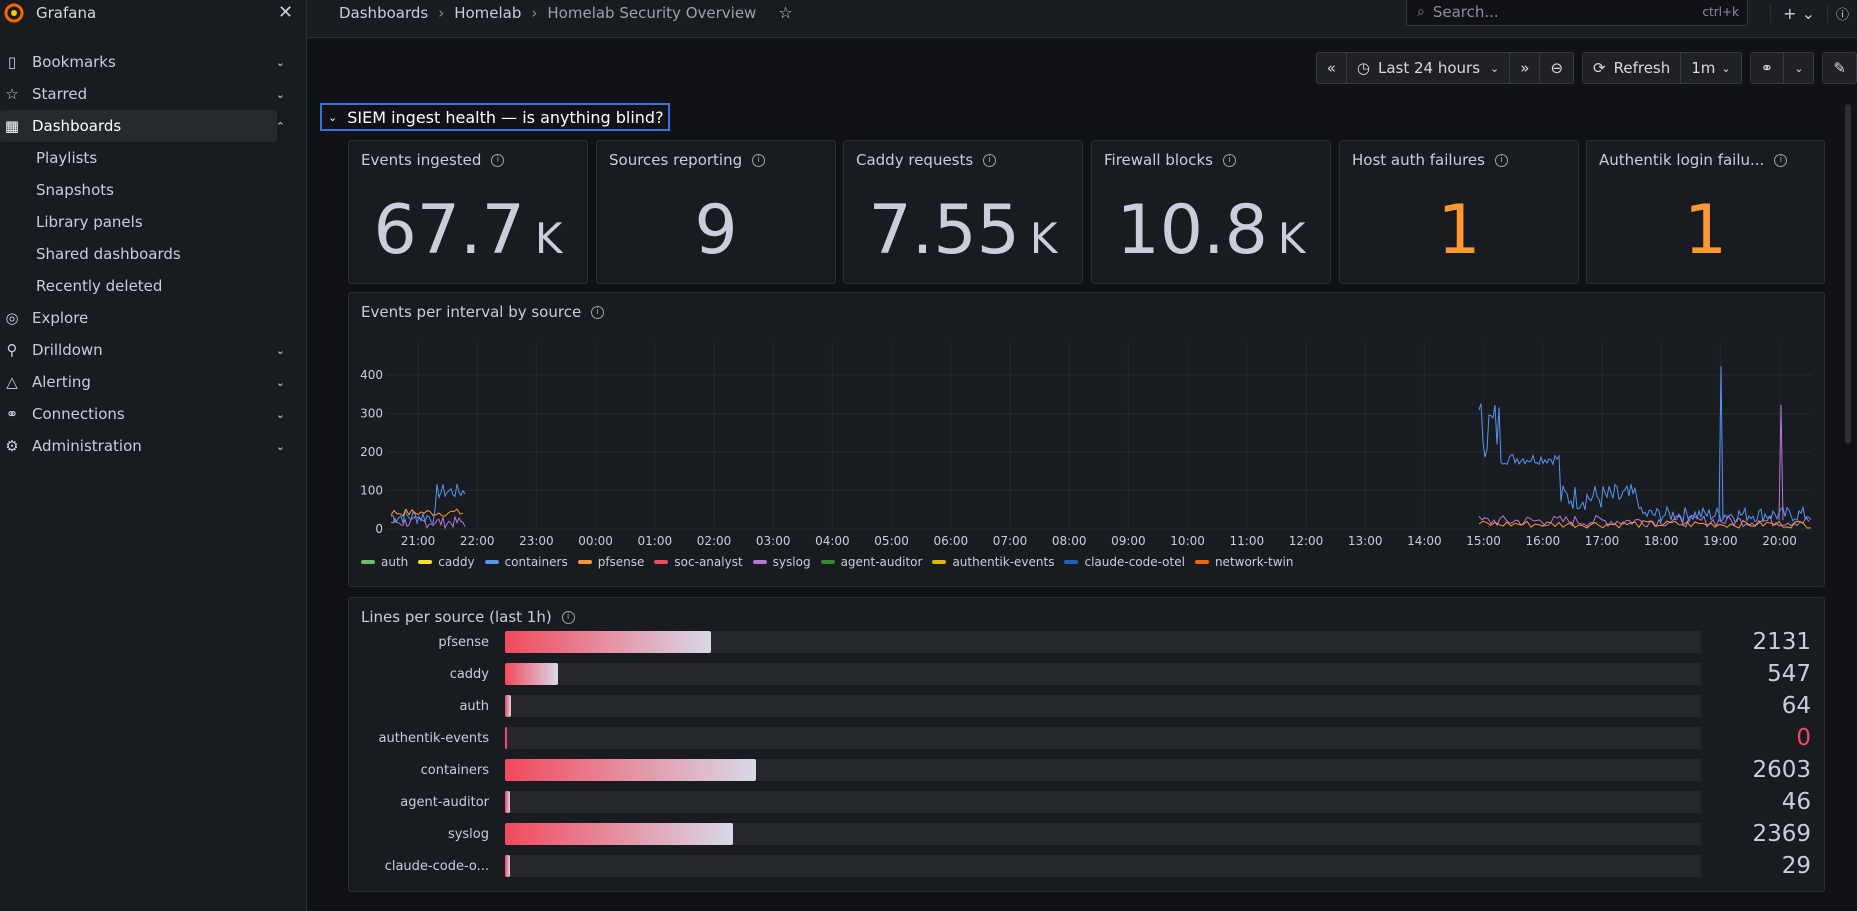 The width and height of the screenshot is (1857, 911). I want to click on time-shift-forward-button: », so click(1525, 68).